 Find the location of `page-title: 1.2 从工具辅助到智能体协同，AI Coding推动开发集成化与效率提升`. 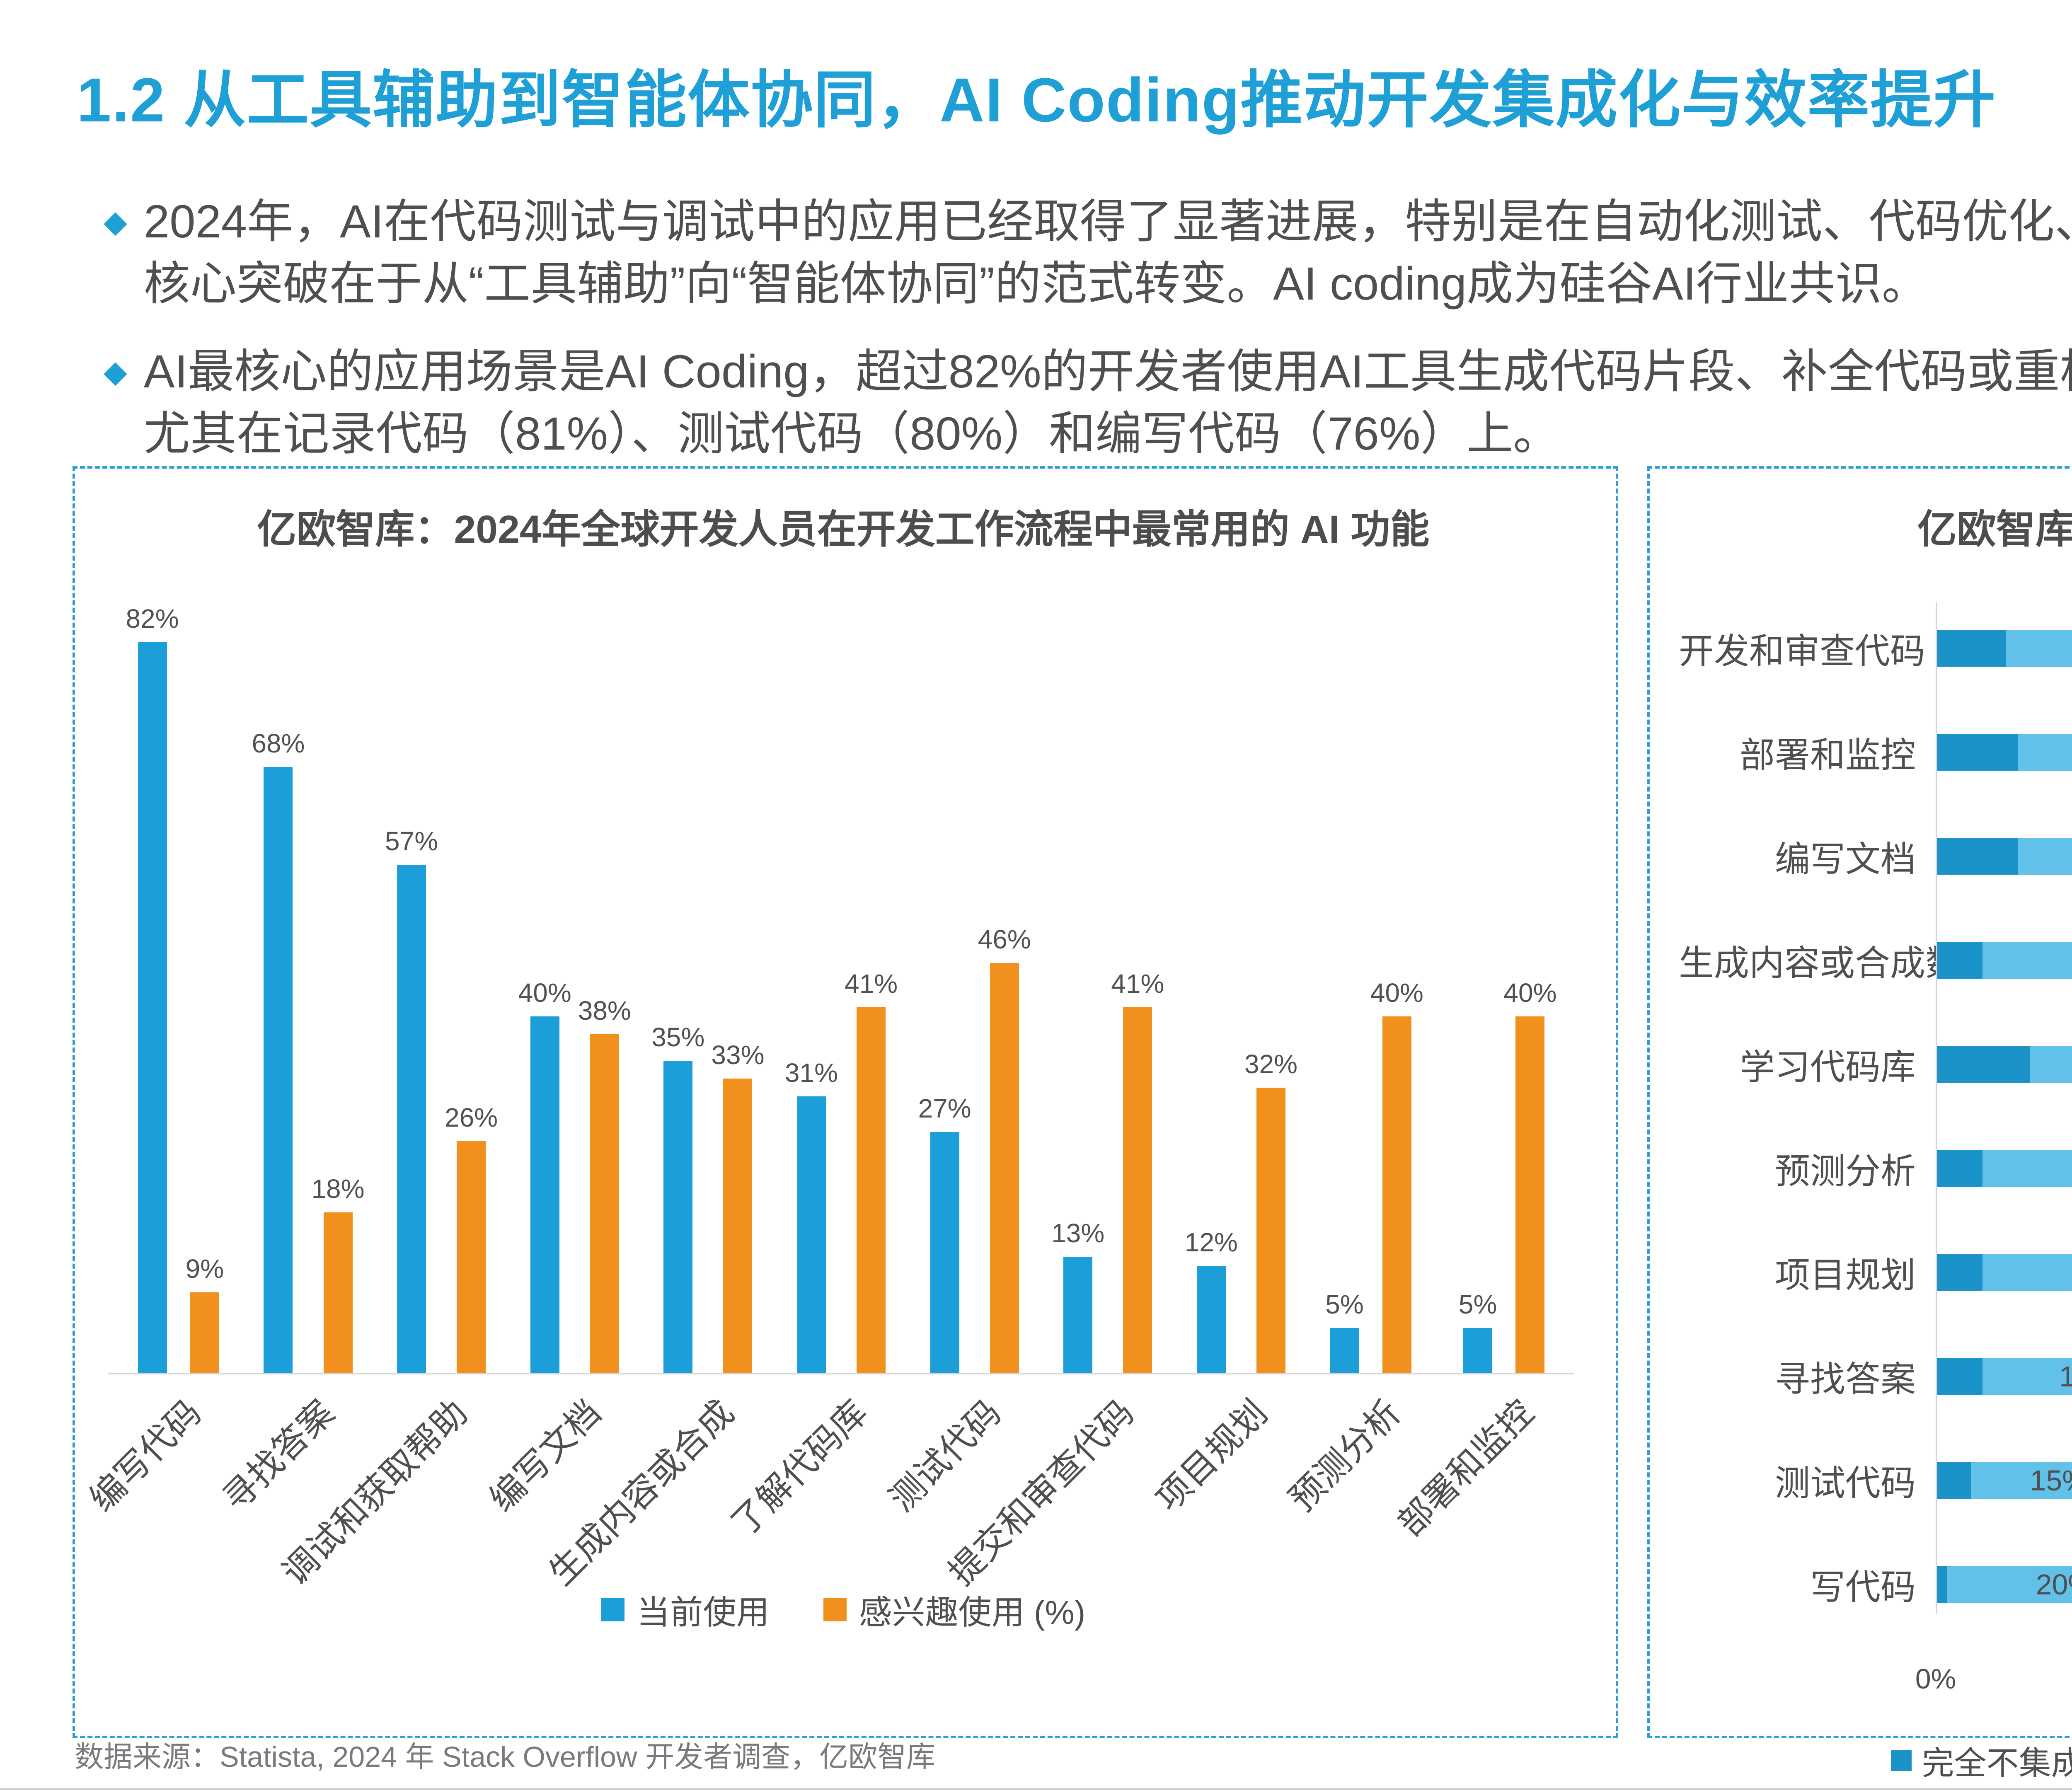

page-title: 1.2 从工具辅助到智能体协同，AI Coding推动开发集成化与效率提升 is located at coordinates (1037, 100).